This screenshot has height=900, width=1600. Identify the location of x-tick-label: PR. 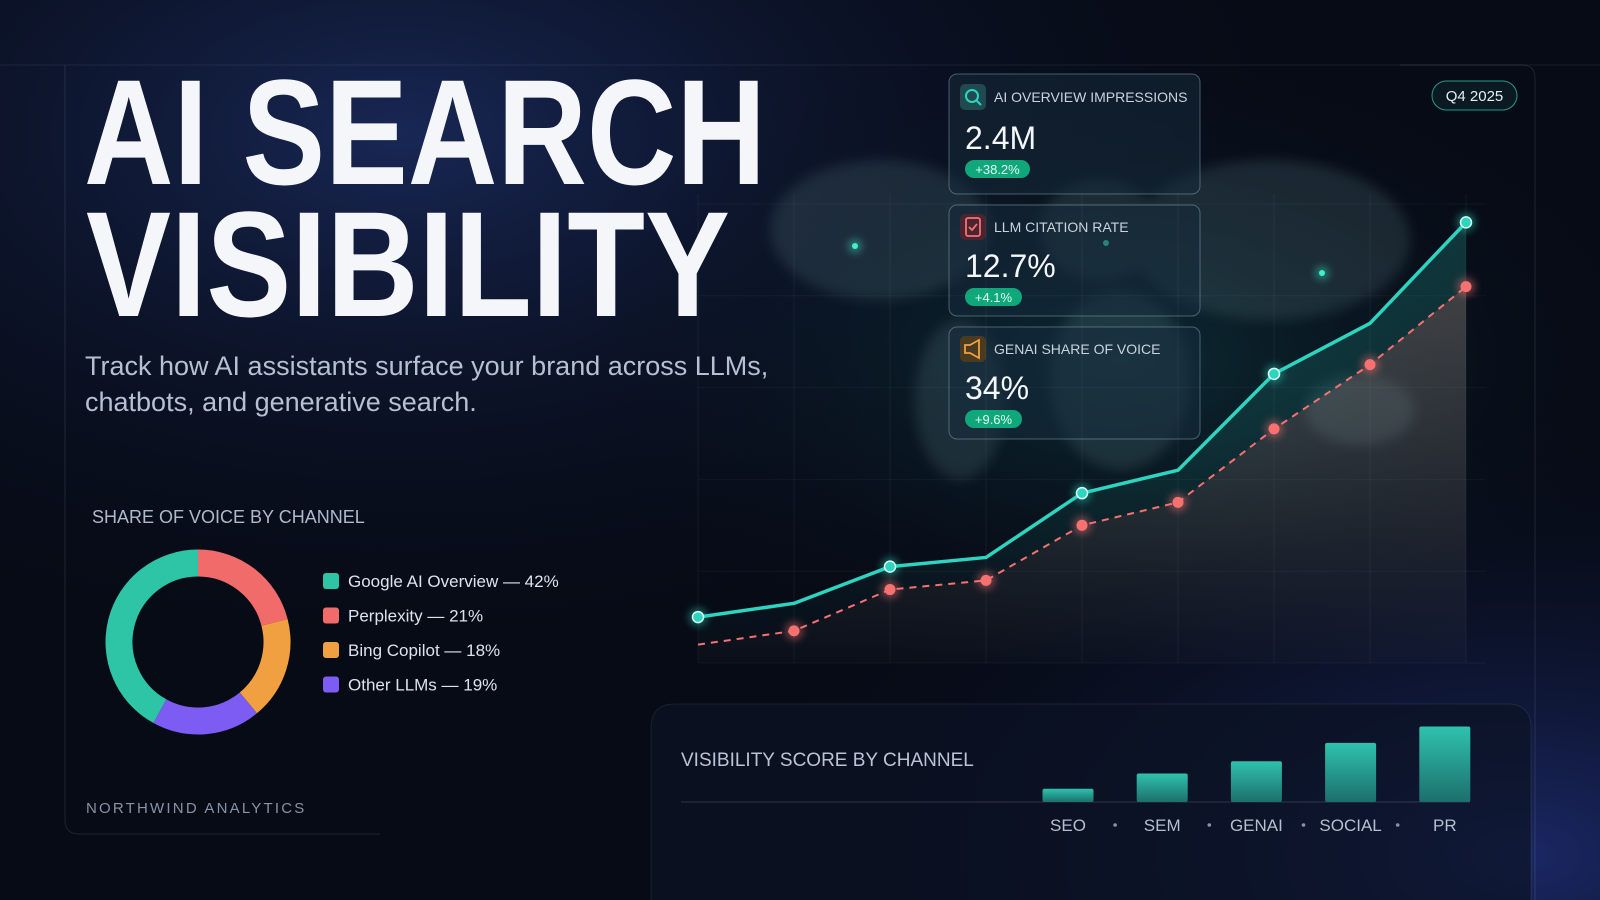
(1445, 825).